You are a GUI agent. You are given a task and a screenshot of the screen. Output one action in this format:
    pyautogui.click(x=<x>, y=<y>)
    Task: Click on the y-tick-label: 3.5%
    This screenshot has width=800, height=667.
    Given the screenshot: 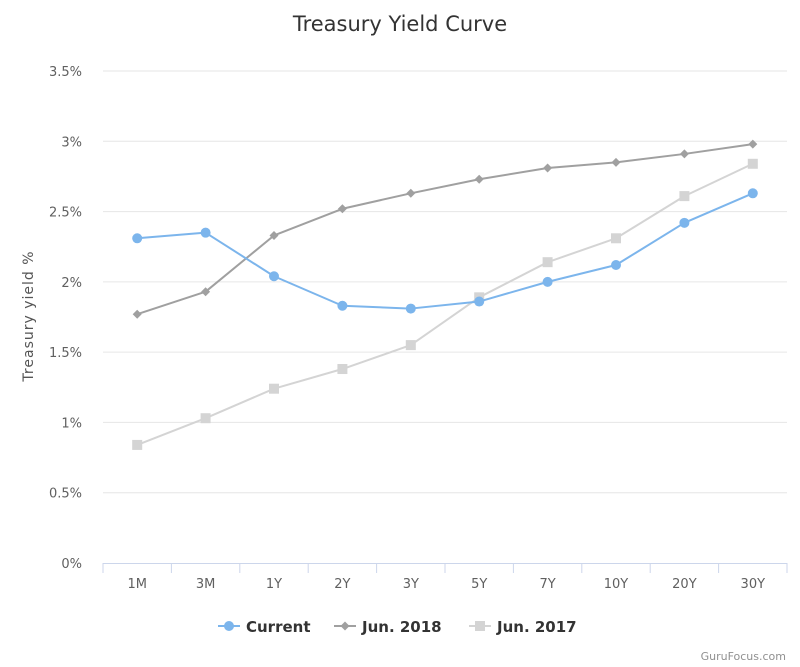 What is the action you would take?
    pyautogui.click(x=65, y=72)
    